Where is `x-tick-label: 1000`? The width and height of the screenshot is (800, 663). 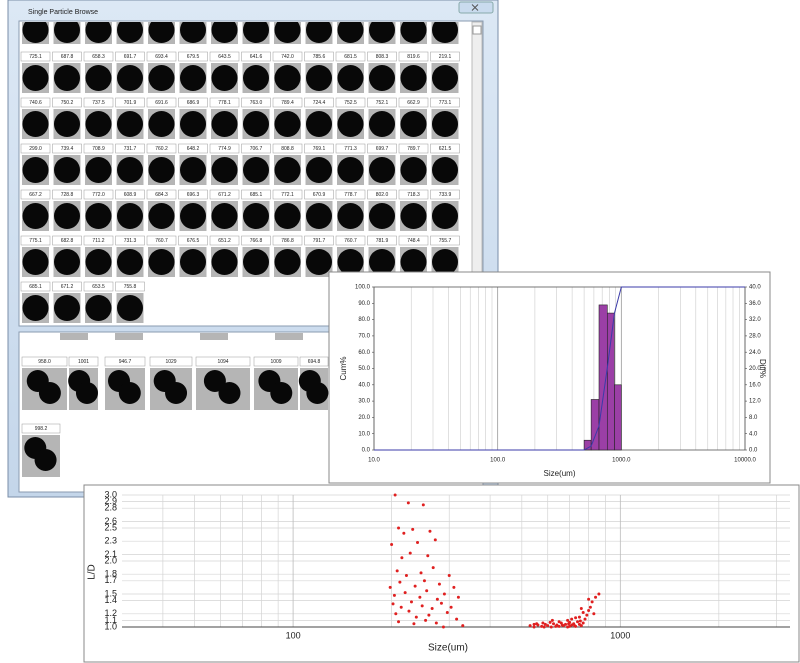
x-tick-label: 1000 is located at coordinates (620, 635).